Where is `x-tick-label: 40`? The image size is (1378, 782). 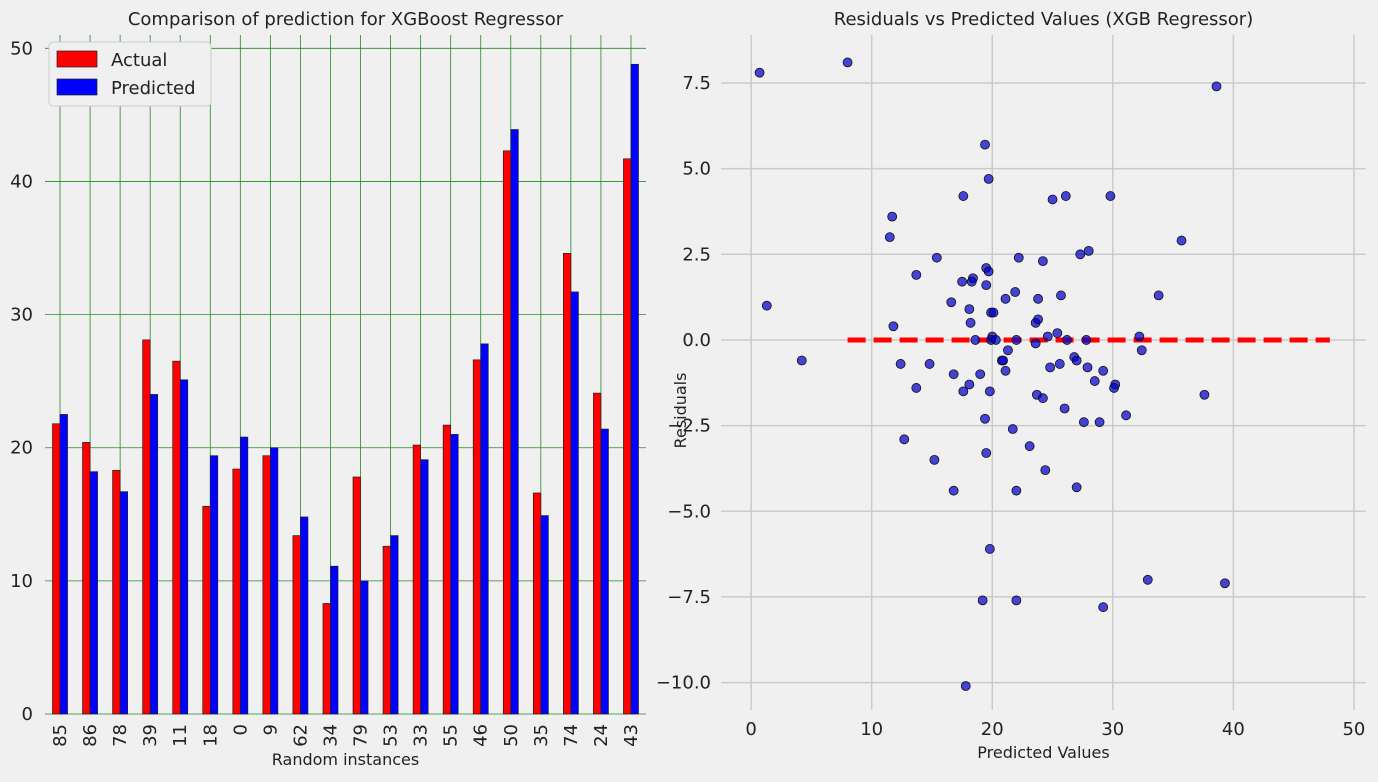 x-tick-label: 40 is located at coordinates (1233, 729).